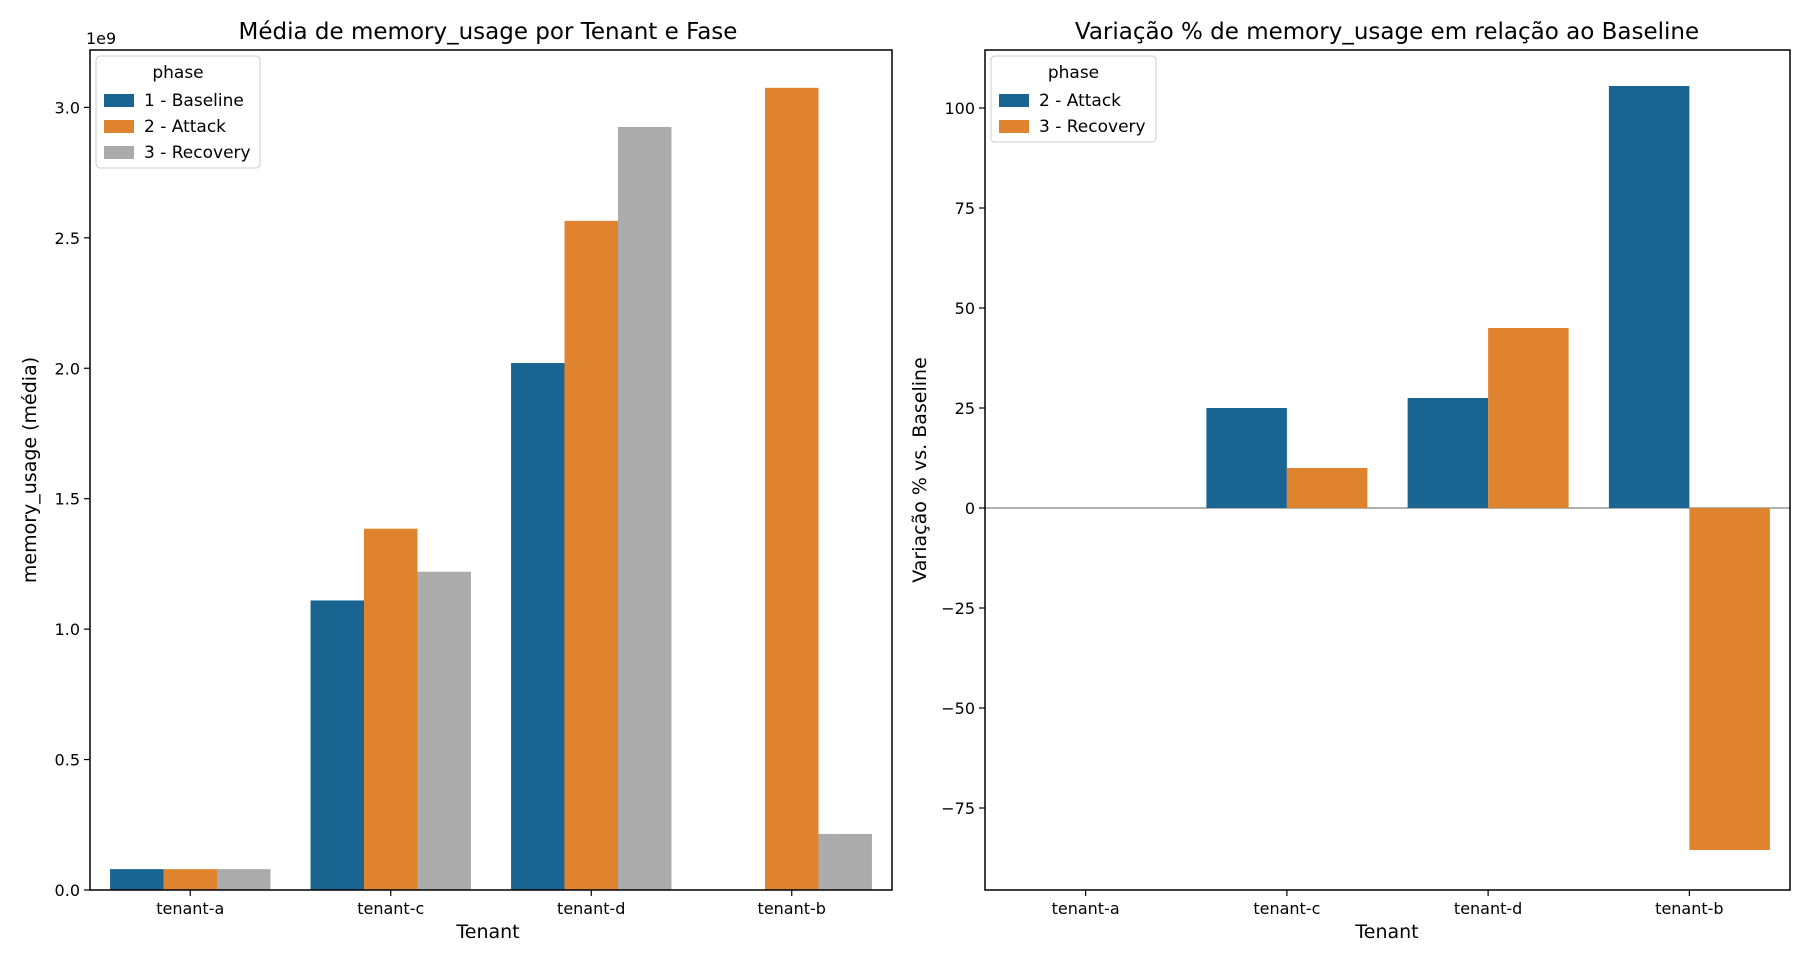  I want to click on right-chart-y-tick-label: 0, so click(970, 508).